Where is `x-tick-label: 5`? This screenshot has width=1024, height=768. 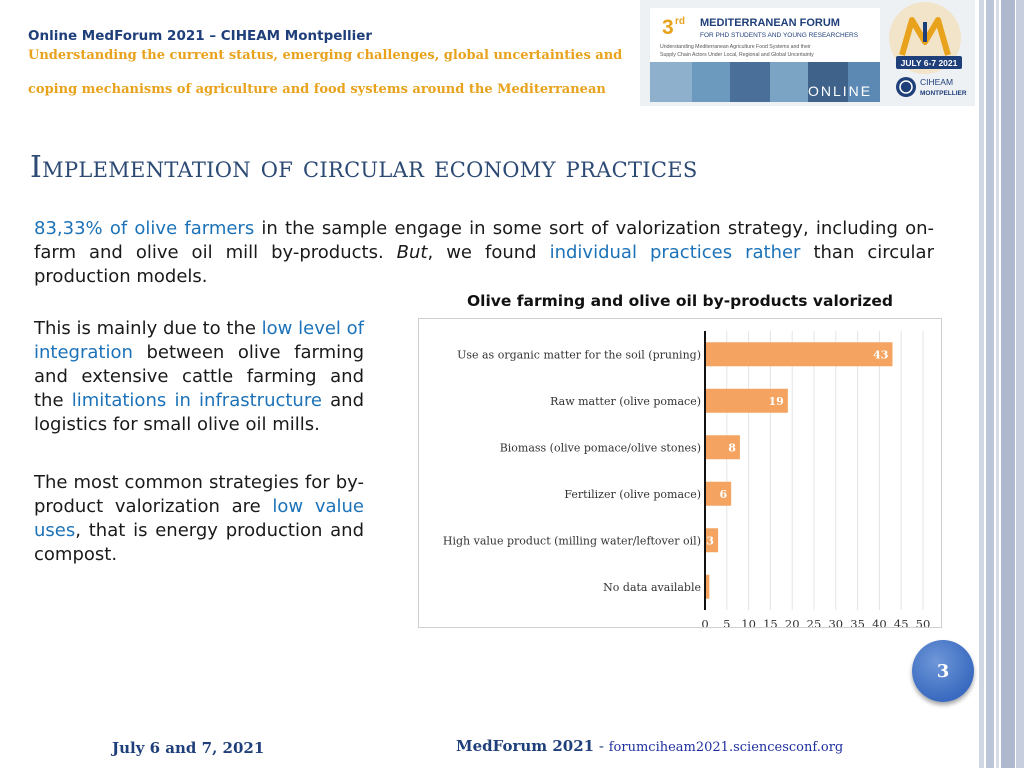
x-tick-label: 5 is located at coordinates (726, 622).